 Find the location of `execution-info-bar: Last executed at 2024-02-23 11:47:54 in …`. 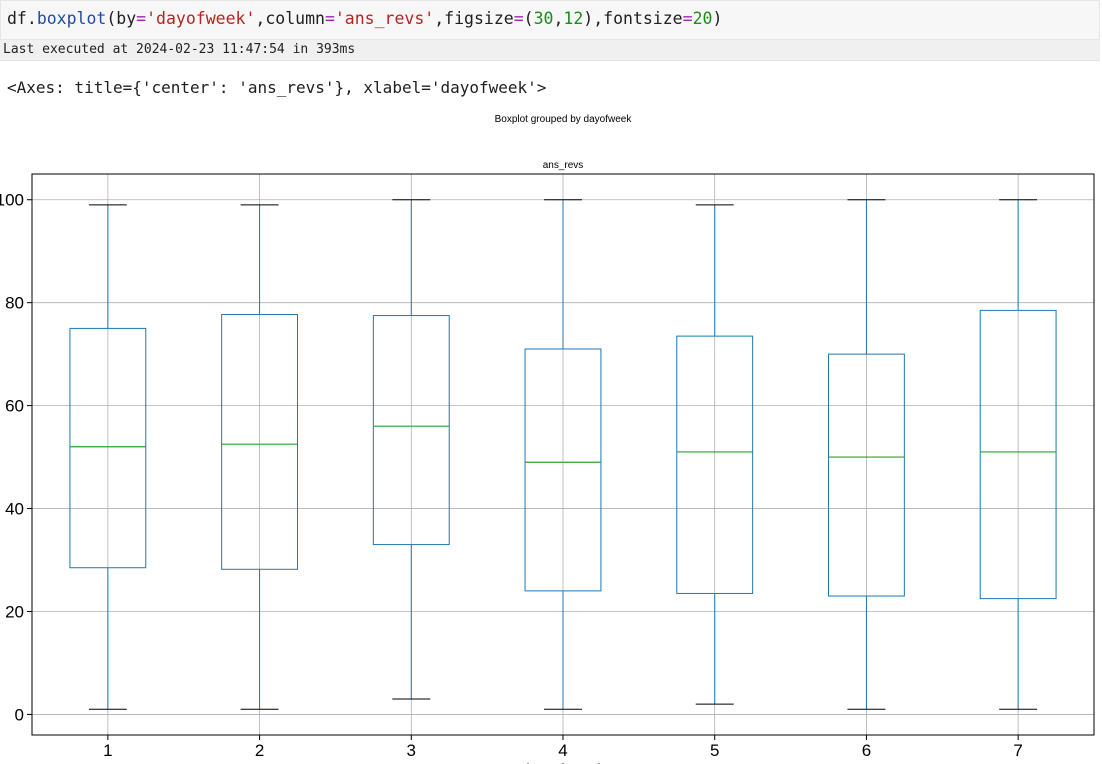

execution-info-bar: Last executed at 2024-02-23 11:47:54 in … is located at coordinates (550, 50).